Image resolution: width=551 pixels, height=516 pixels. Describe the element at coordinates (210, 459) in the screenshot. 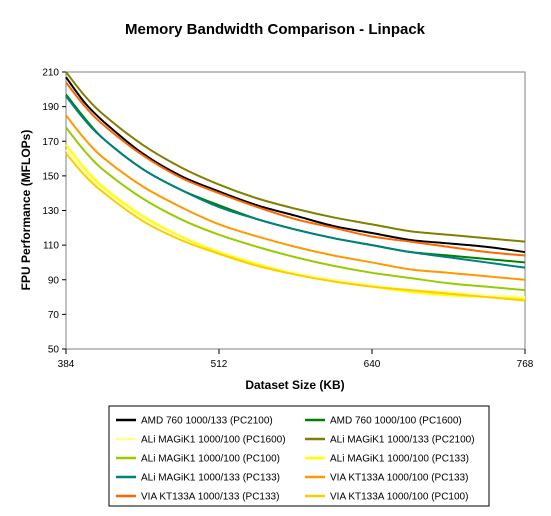

I see `legend-label: ALi MAGiK1 1000/100 (PC100)` at that location.